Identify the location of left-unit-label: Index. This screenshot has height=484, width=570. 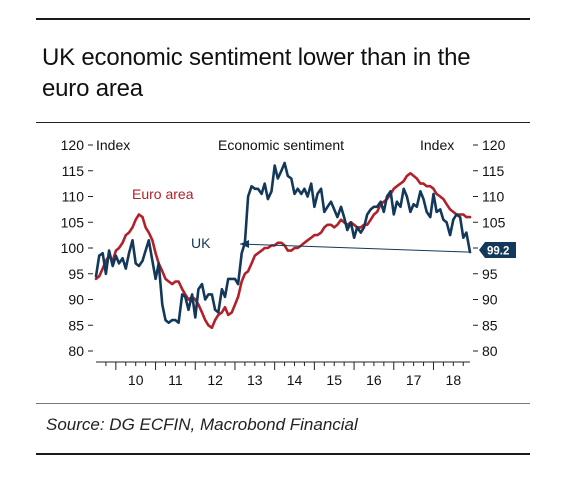
(113, 145).